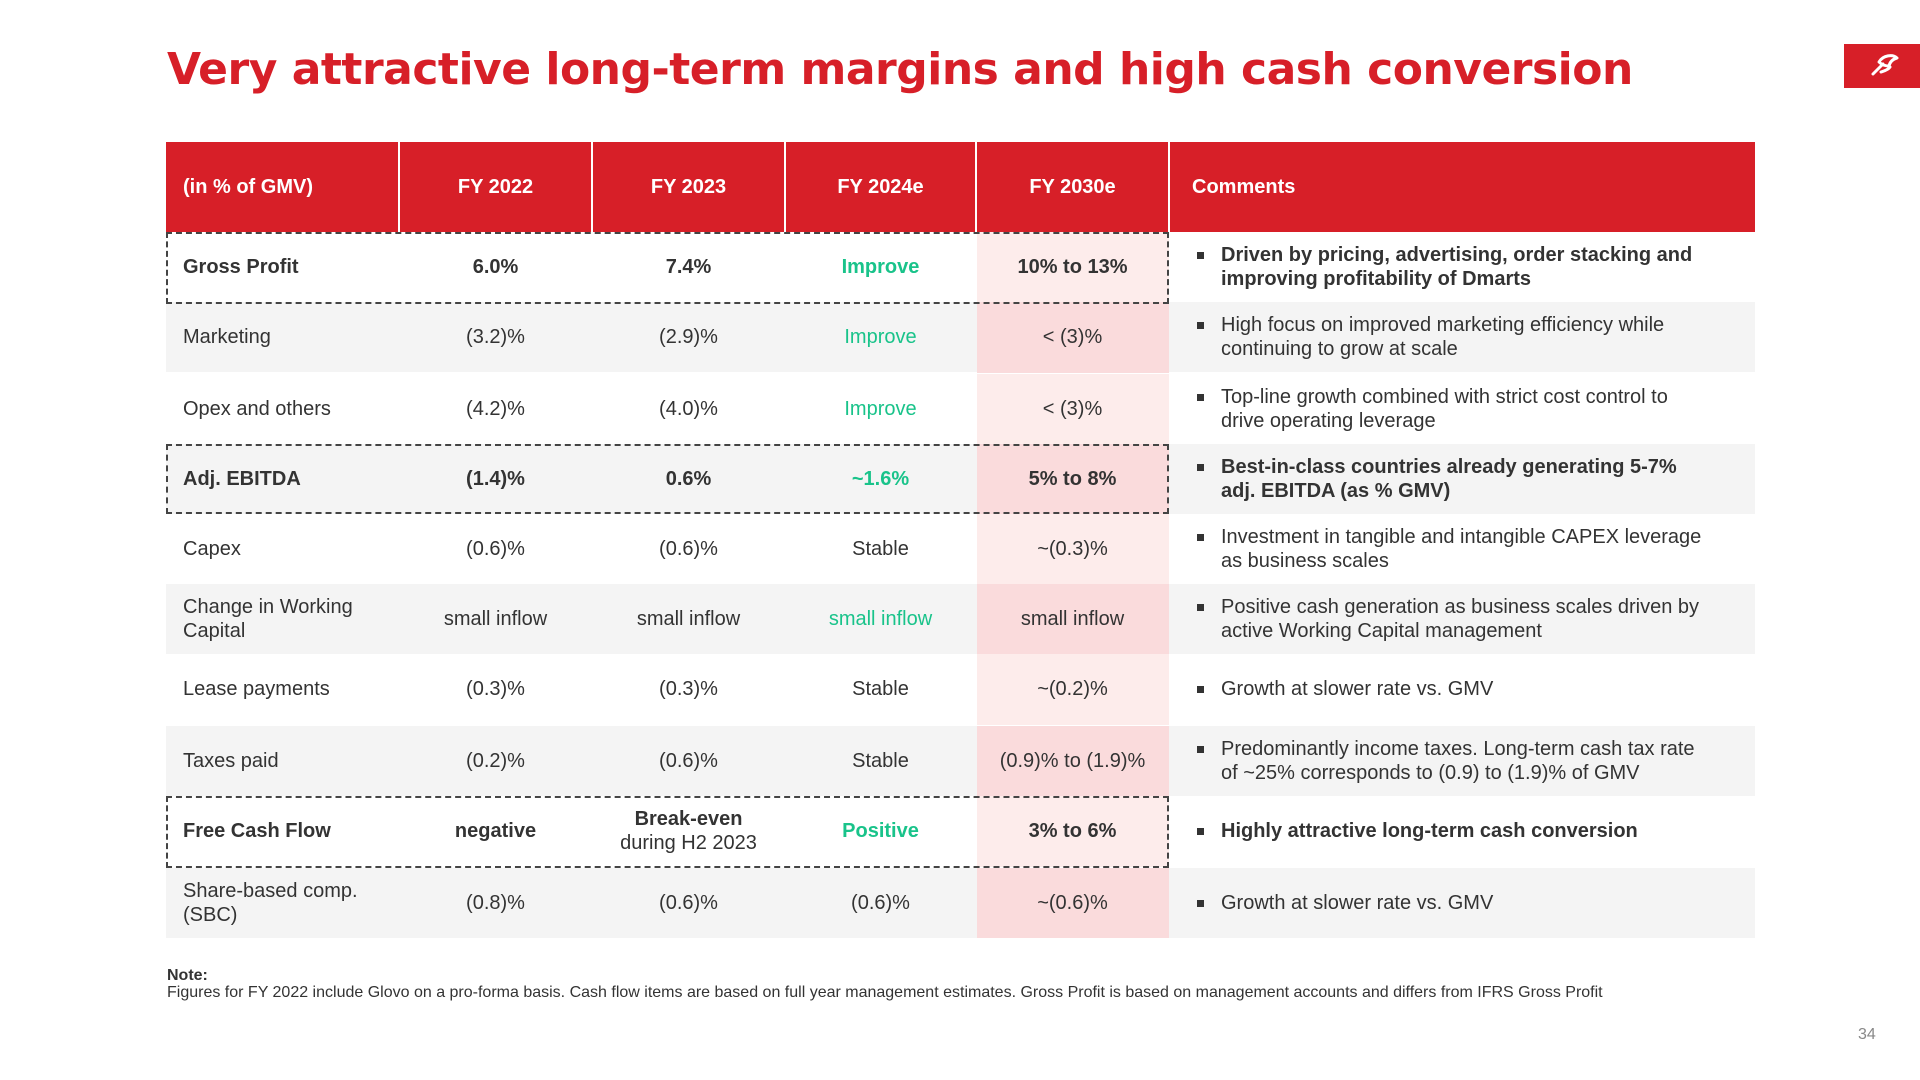 Image resolution: width=1920 pixels, height=1080 pixels. I want to click on cell-fy2024e: ~1.6%, so click(880, 479).